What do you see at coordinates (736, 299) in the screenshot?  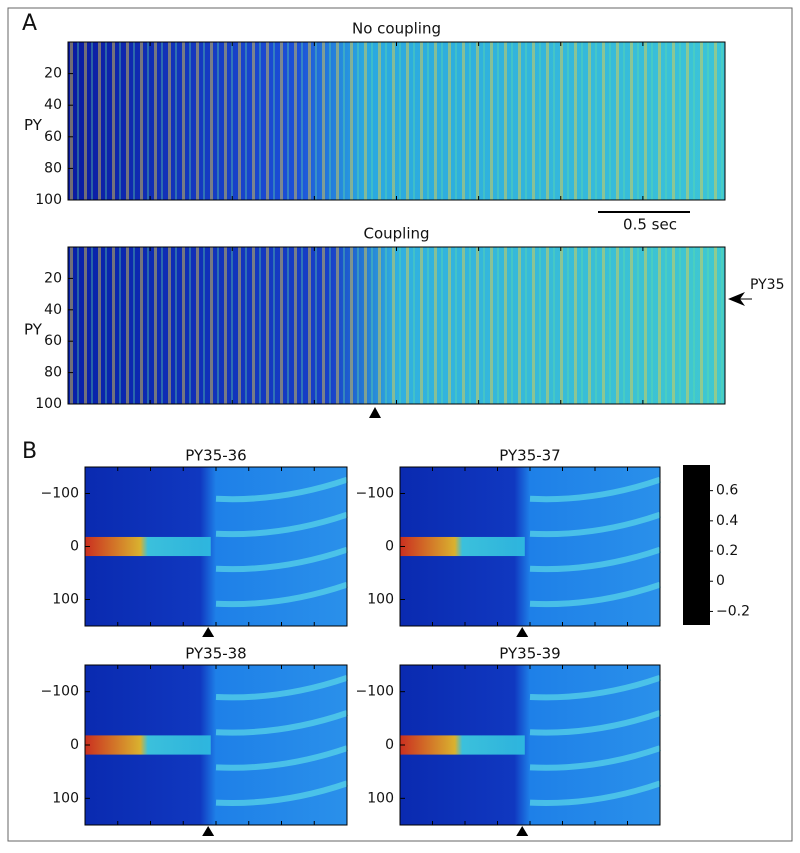 I see `annotation-arrow` at bounding box center [736, 299].